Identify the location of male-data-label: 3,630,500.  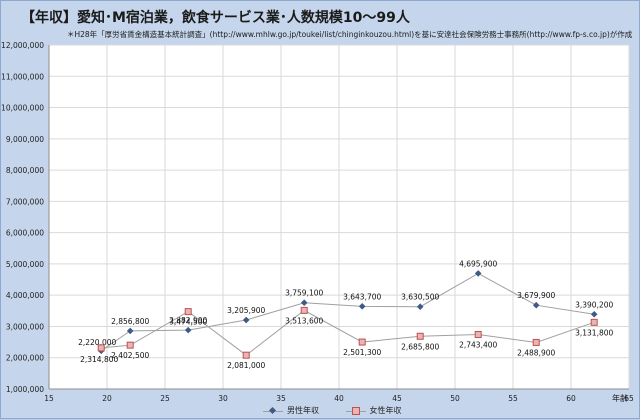
(420, 297).